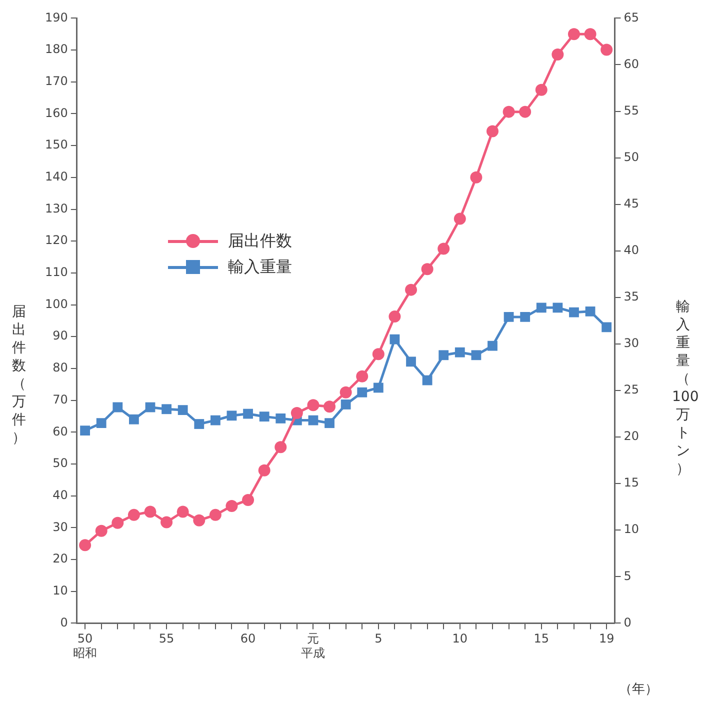 Image resolution: width=703 pixels, height=708 pixels. What do you see at coordinates (56, 81) in the screenshot?
I see `y-tick-label: 170` at bounding box center [56, 81].